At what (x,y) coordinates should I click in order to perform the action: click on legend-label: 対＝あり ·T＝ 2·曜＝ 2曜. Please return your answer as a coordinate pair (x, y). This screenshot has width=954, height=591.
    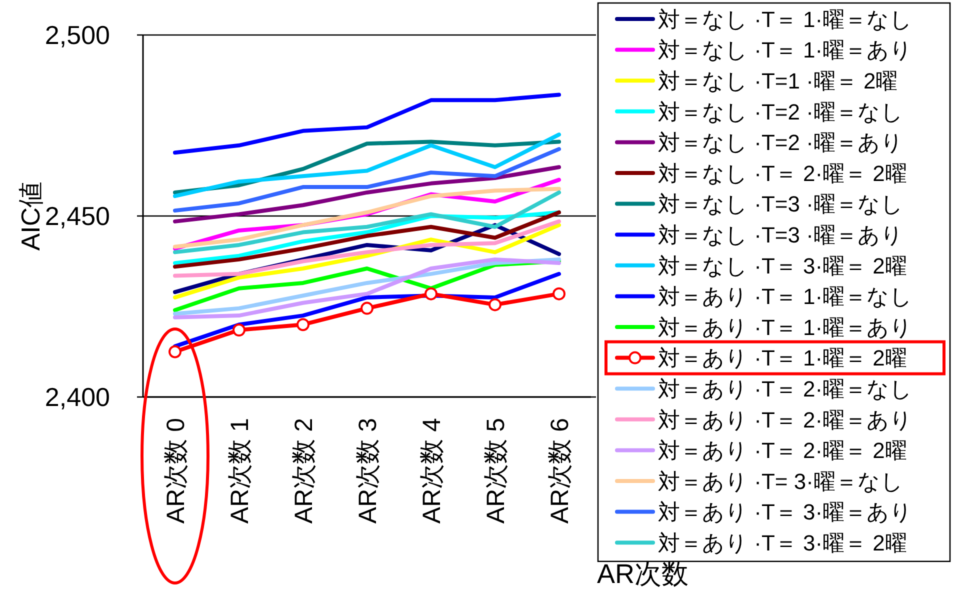
    Looking at the image, I should click on (782, 451).